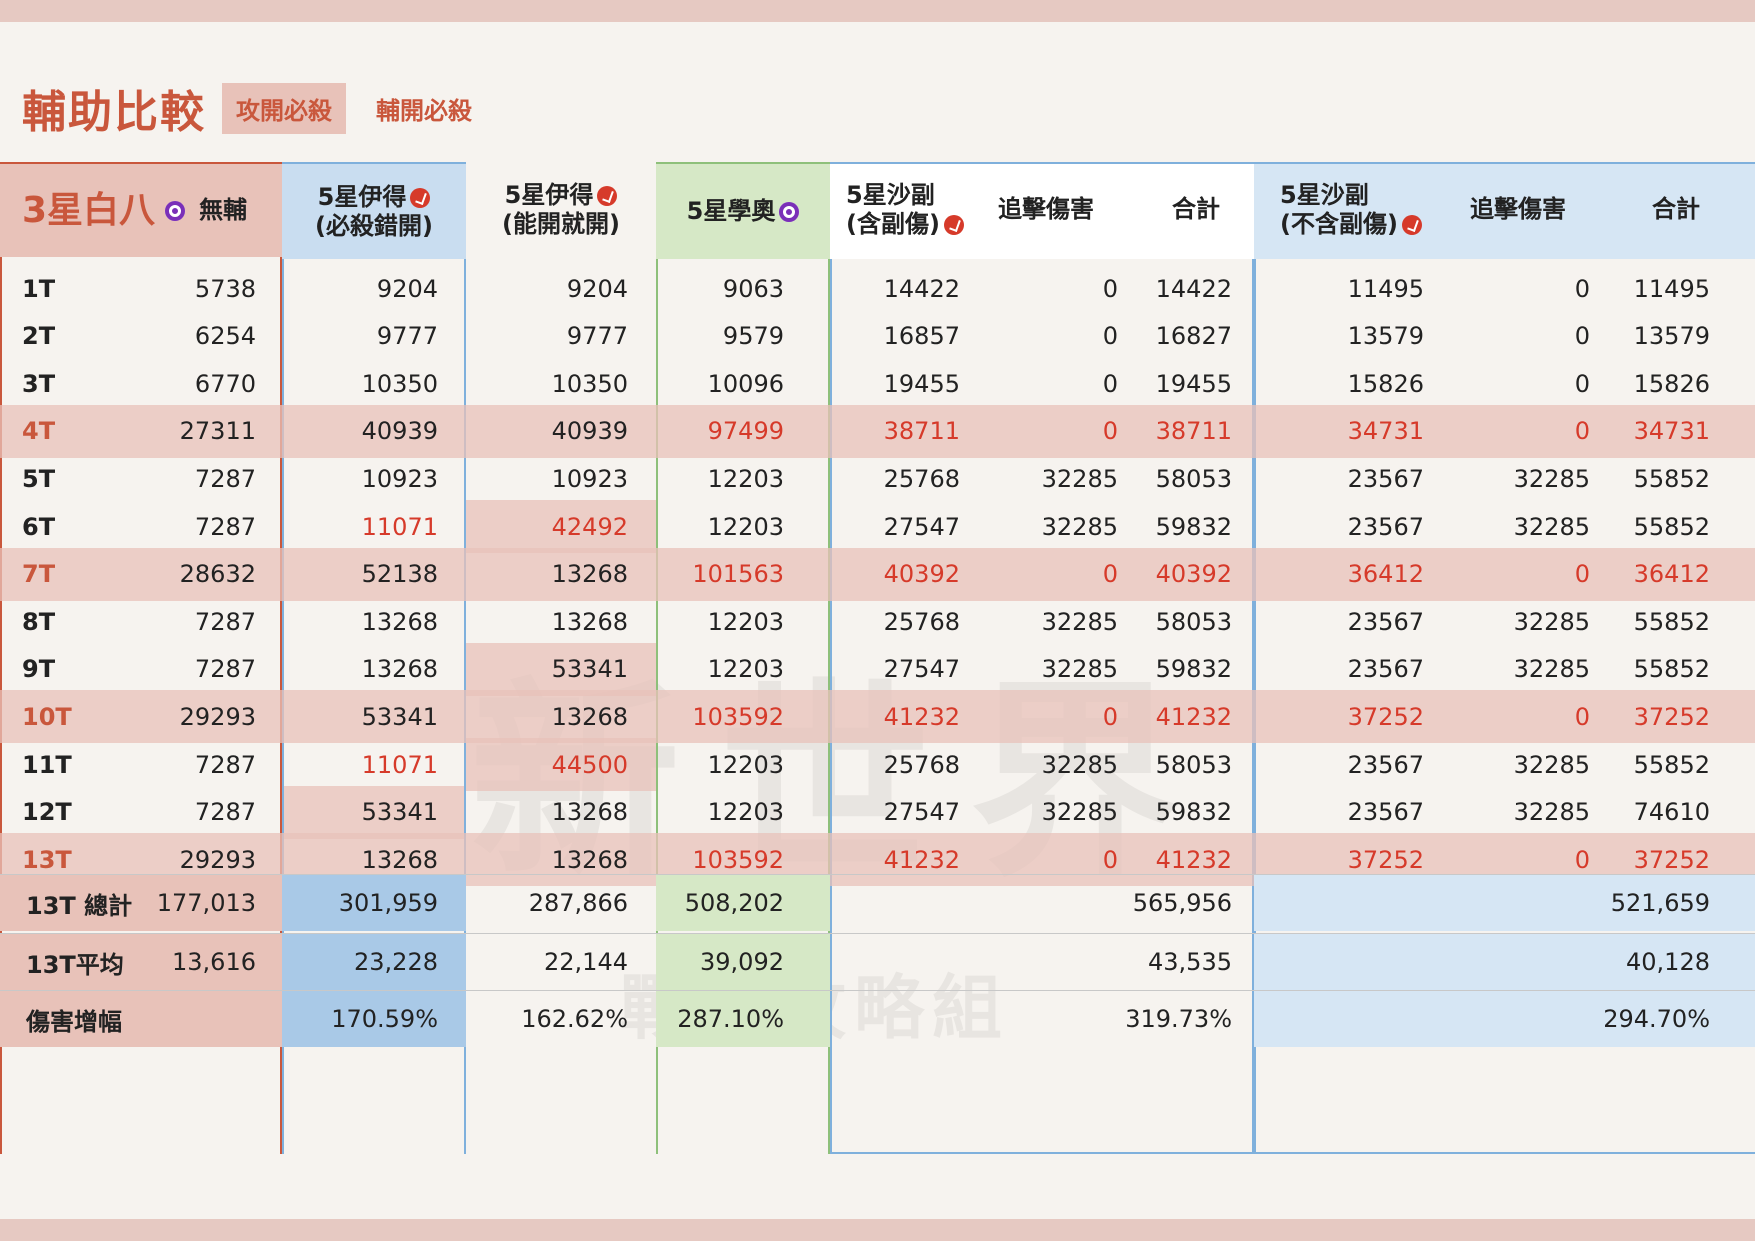  I want to click on summary-cell: 301,959, so click(388, 903).